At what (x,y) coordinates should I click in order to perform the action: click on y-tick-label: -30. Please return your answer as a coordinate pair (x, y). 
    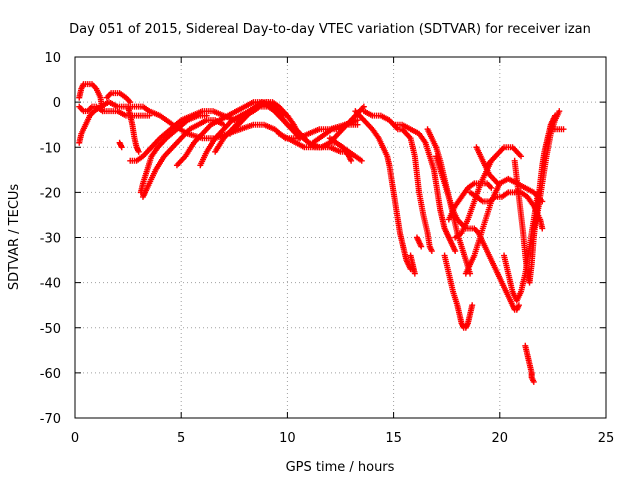
    Looking at the image, I should click on (50, 239).